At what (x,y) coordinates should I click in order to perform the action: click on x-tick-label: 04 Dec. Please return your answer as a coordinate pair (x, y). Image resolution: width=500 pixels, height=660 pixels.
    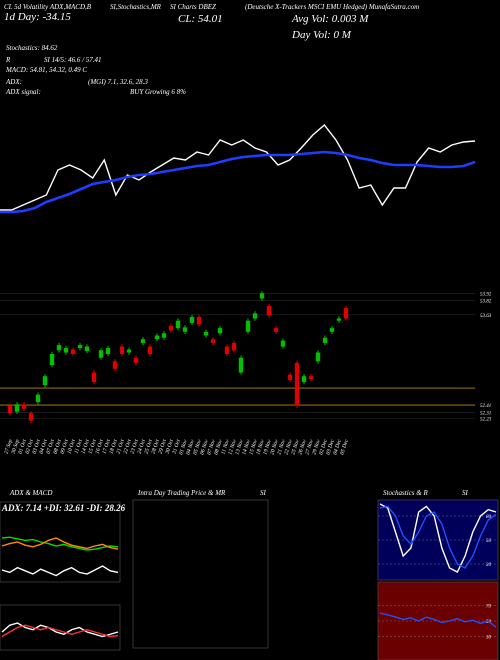
    Looking at the image, I should click on (337, 447).